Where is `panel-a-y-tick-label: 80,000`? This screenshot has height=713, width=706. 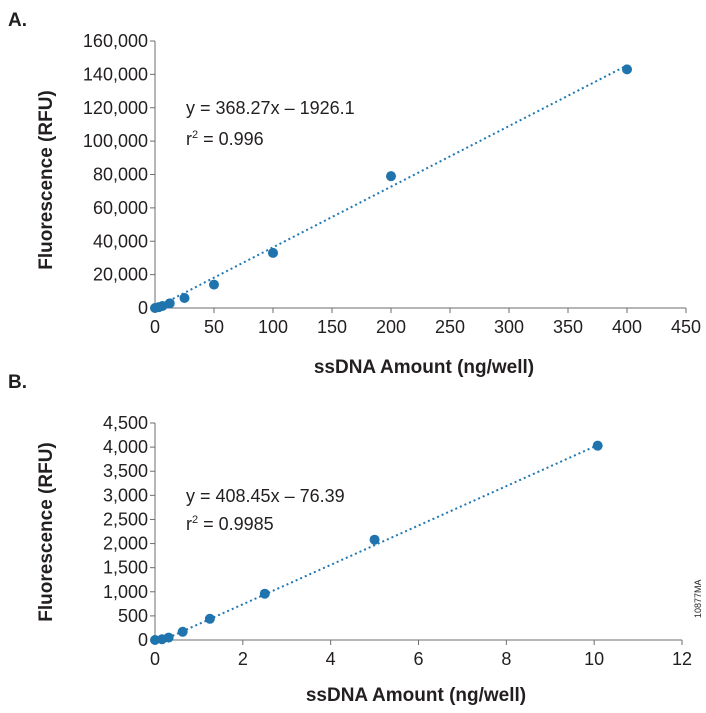
panel-a-y-tick-label: 80,000 is located at coordinates (120, 175).